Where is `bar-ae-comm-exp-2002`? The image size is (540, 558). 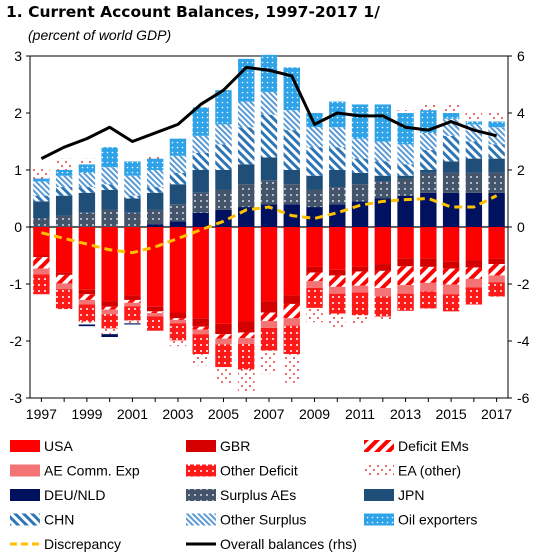 bar-ae-comm-exp-2002 is located at coordinates (155, 315).